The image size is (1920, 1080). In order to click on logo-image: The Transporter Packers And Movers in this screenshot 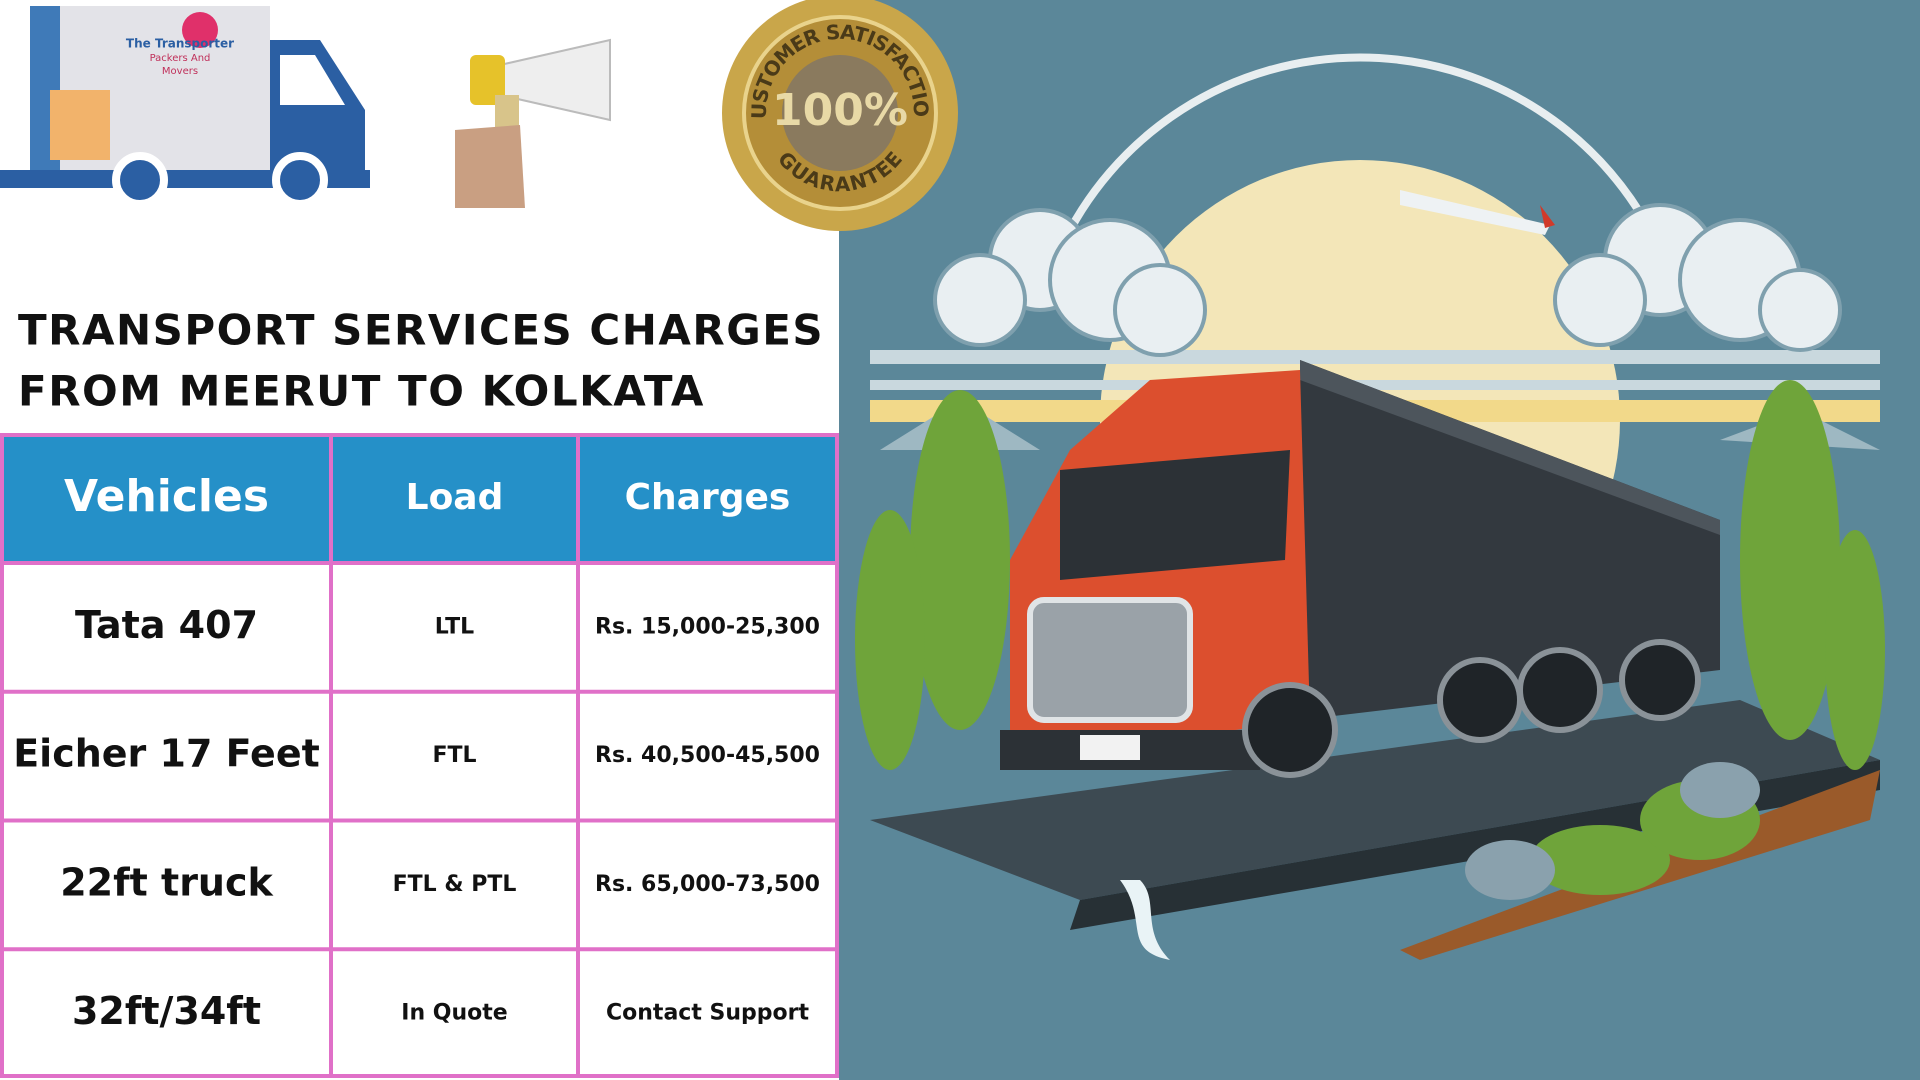, I will do `click(185, 107)`.